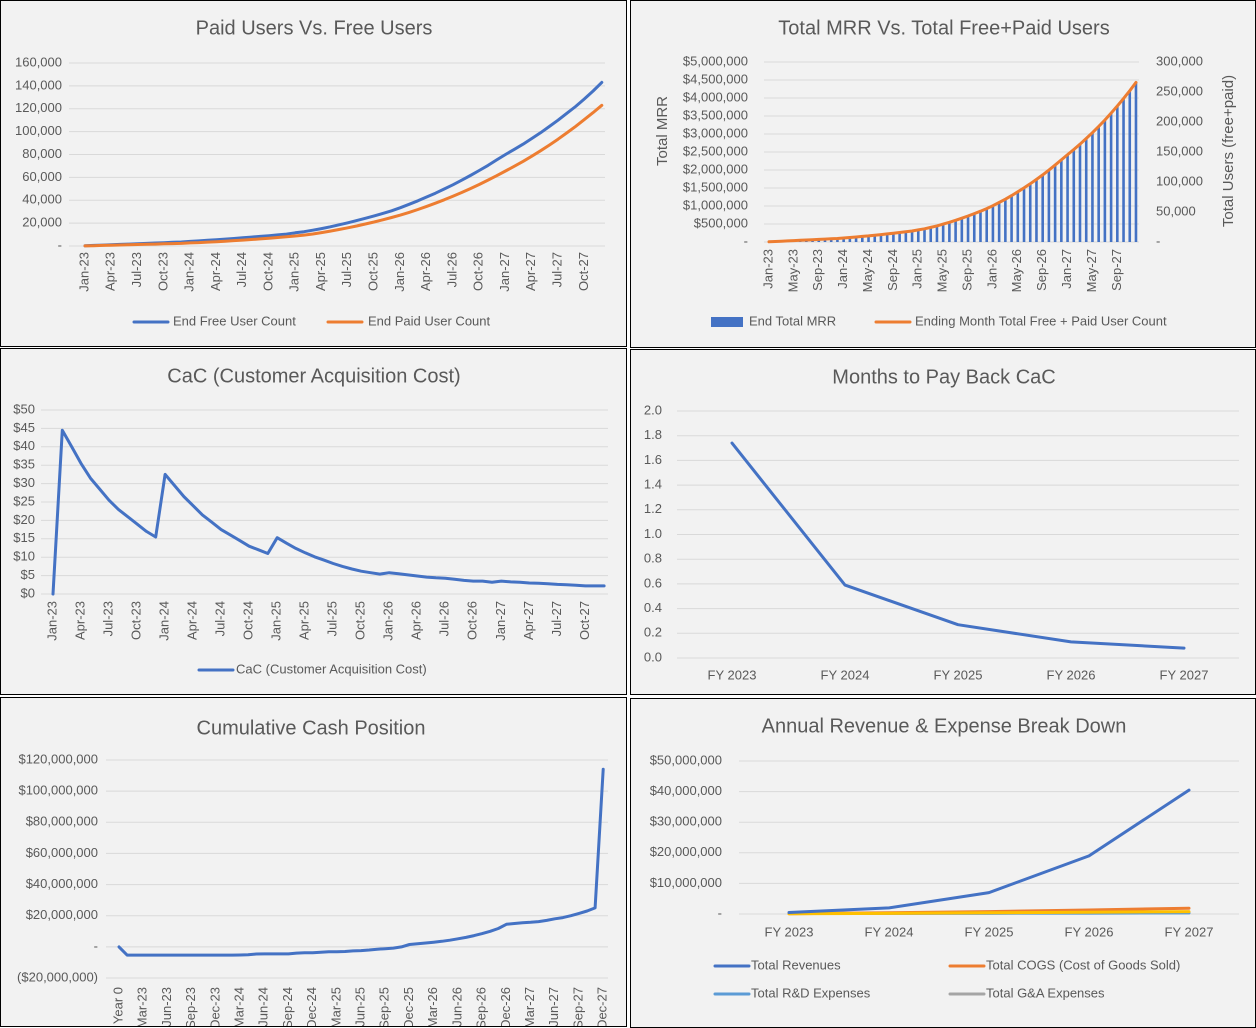  I want to click on y-tick-label: $25, so click(24, 500).